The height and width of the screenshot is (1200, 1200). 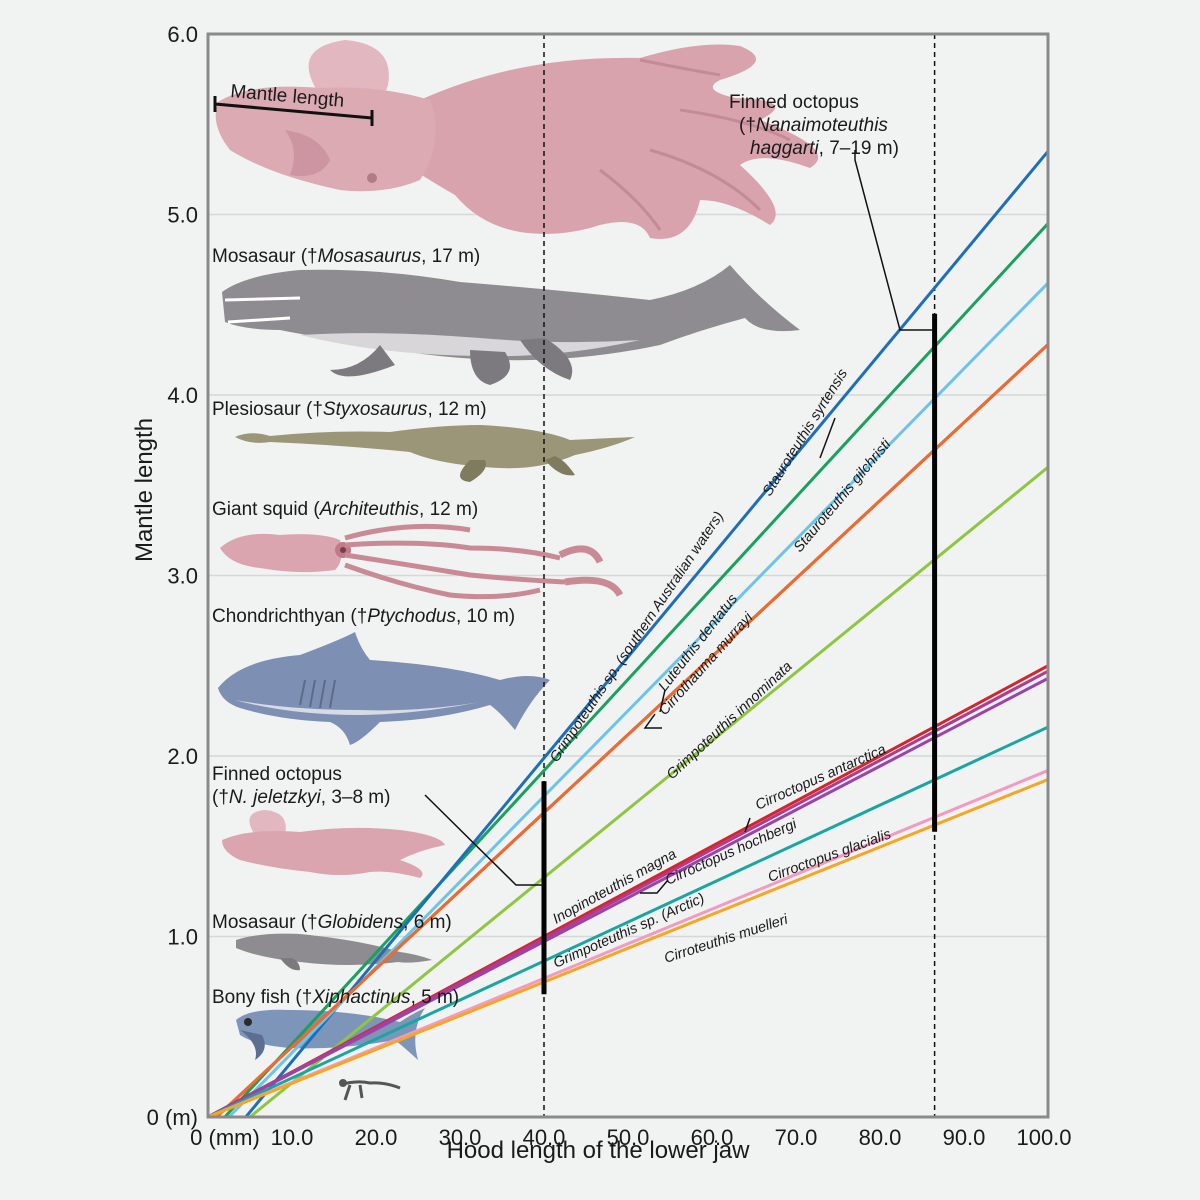 I want to click on x-tick-label-9: 90.0, so click(x=964, y=1137).